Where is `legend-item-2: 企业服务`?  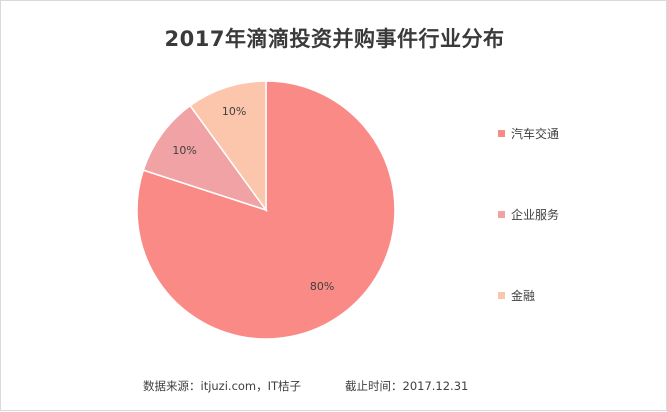 legend-item-2: 企业服务 is located at coordinates (528, 214).